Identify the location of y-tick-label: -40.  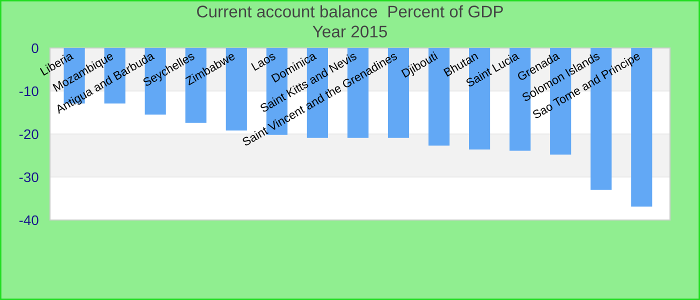
(28, 220).